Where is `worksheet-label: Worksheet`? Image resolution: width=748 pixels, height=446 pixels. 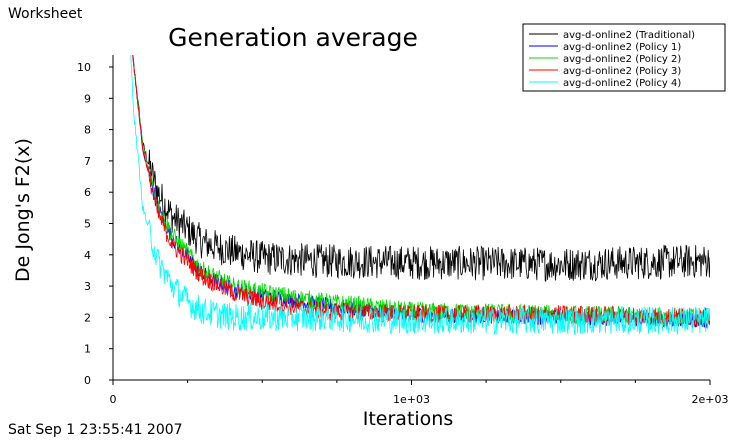
worksheet-label: Worksheet is located at coordinates (45, 14).